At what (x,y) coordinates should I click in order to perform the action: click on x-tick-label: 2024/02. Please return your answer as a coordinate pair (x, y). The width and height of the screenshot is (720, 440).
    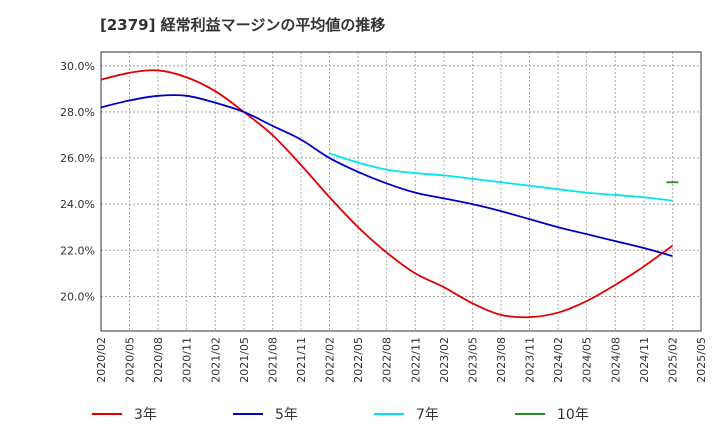
    Looking at the image, I should click on (558, 360).